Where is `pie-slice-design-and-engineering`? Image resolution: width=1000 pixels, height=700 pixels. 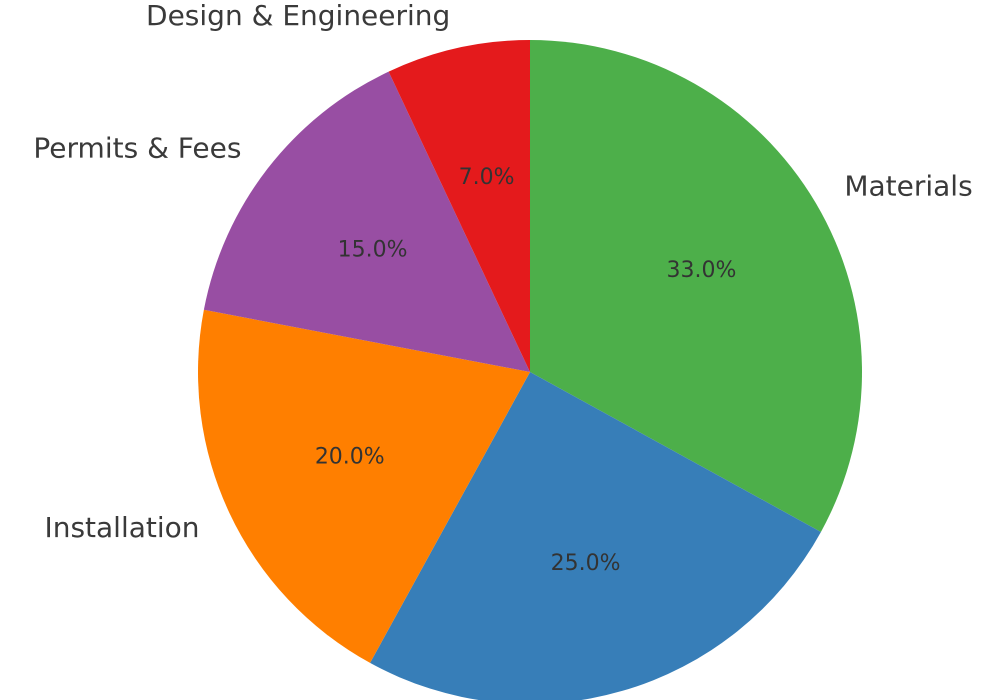
pie-slice-design-and-engineering is located at coordinates (459, 206).